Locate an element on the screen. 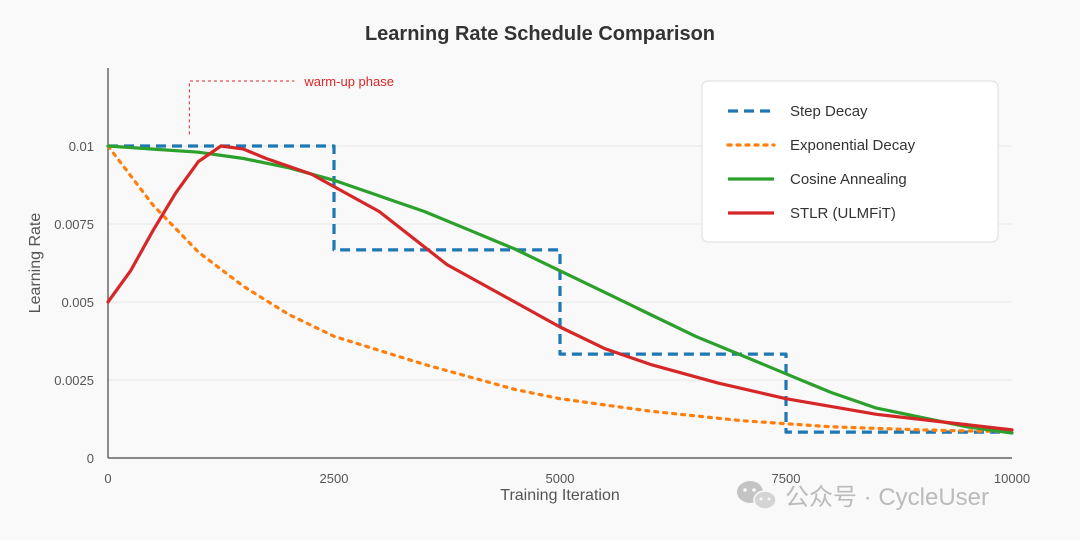 This screenshot has width=1080, height=540. x-tick-label: 2500 is located at coordinates (334, 478).